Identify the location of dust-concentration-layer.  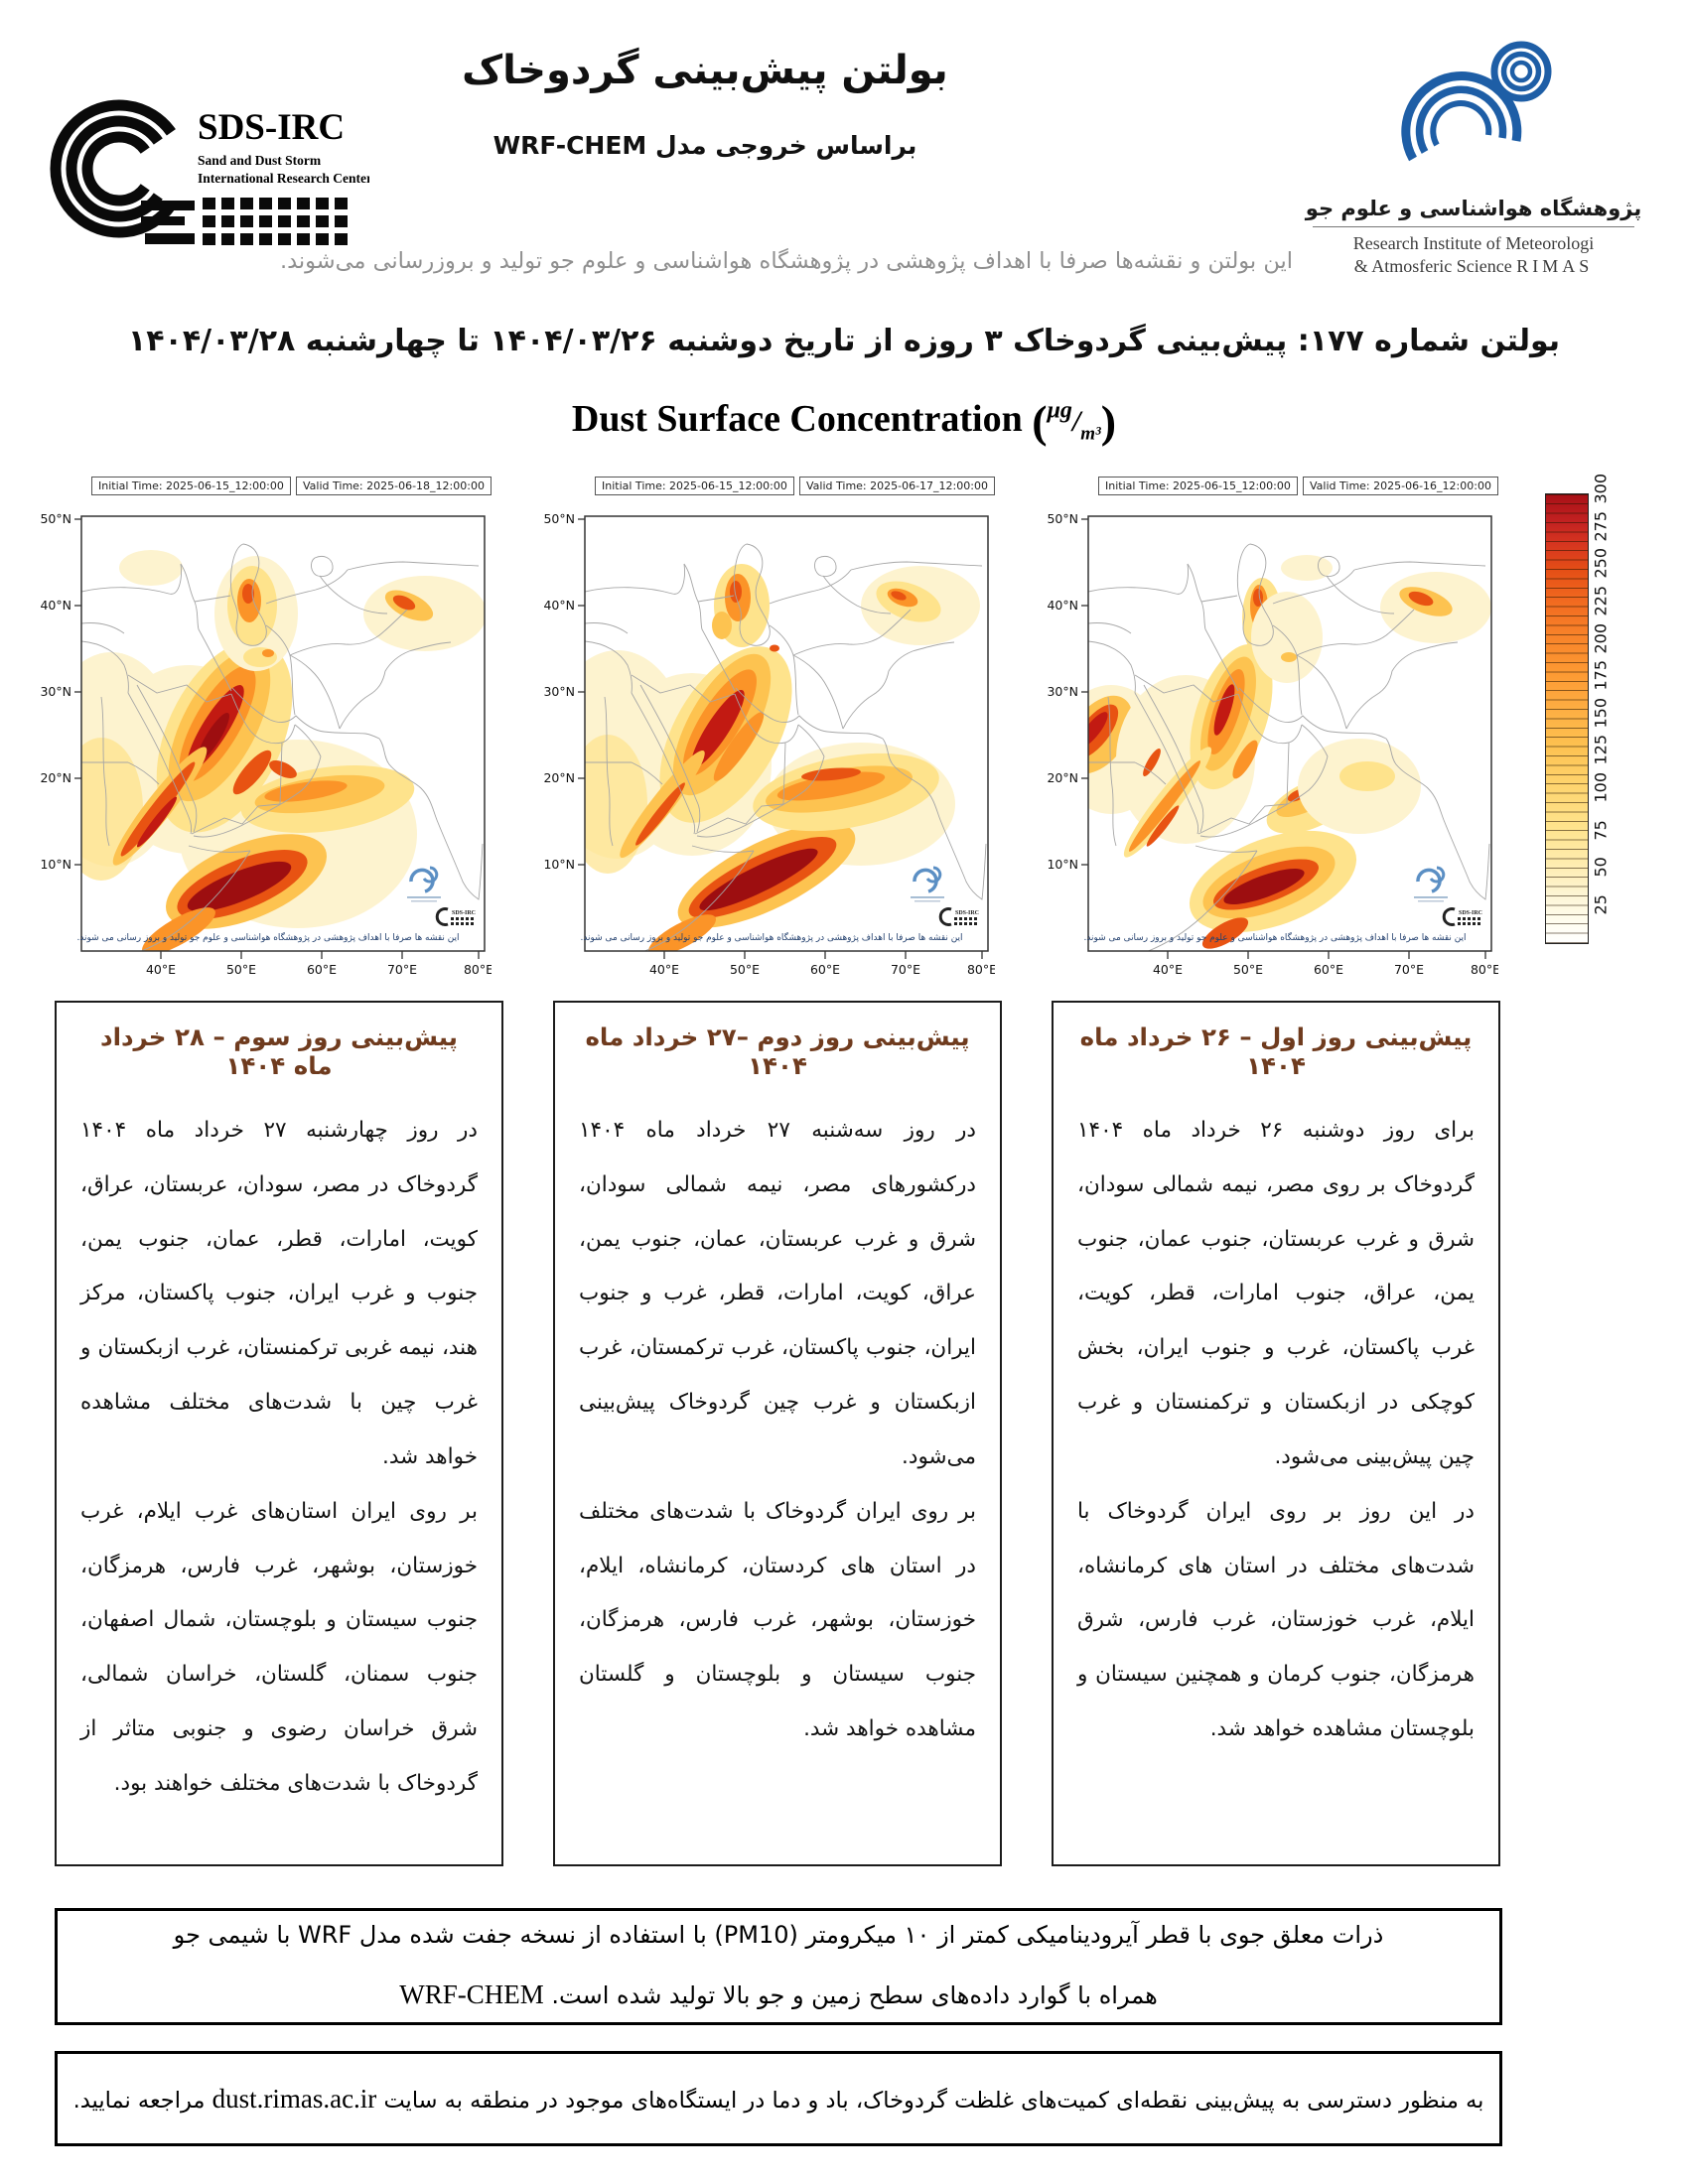
(782, 757).